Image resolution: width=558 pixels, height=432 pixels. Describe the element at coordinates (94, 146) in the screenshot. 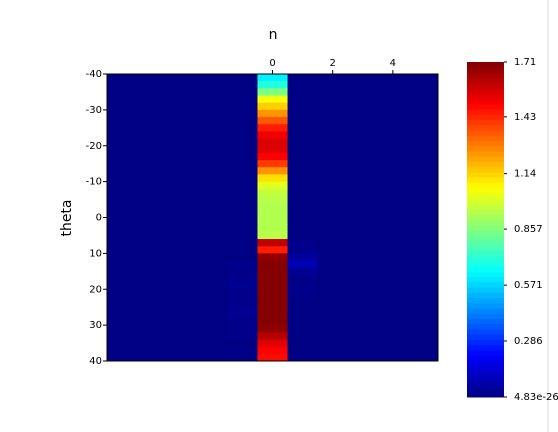

I see `y-tick-label: -20` at that location.